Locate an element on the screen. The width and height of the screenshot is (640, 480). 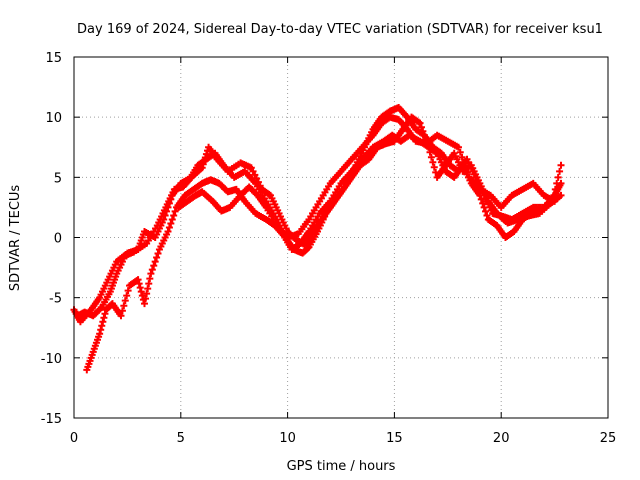
x-tick-label: 5 is located at coordinates (181, 438).